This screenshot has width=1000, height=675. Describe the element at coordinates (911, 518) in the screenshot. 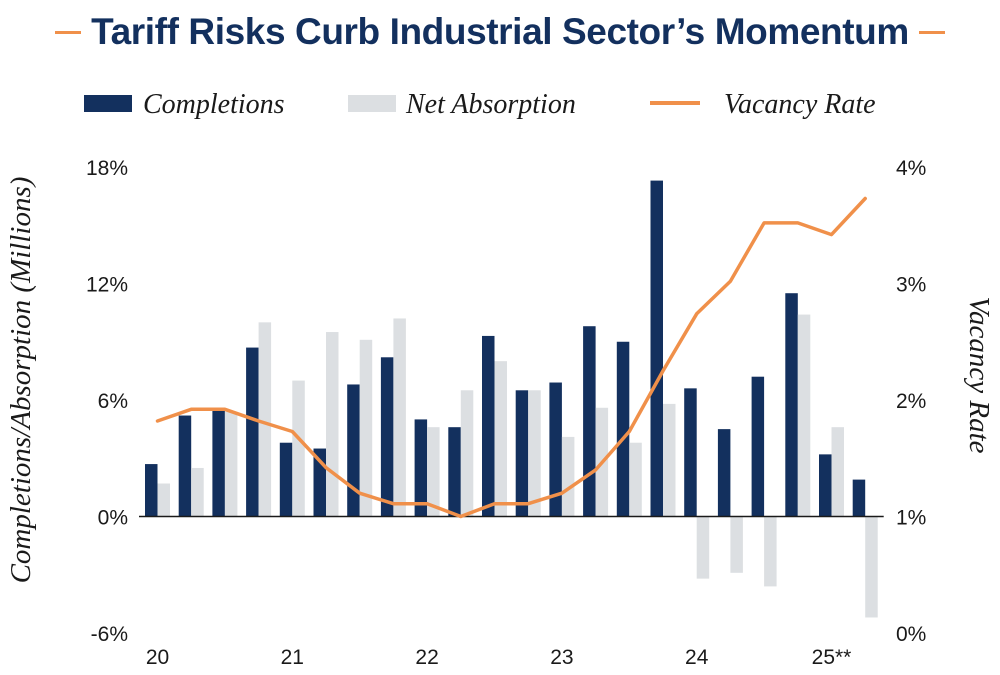

I see `y2-tick-label: 1%` at that location.